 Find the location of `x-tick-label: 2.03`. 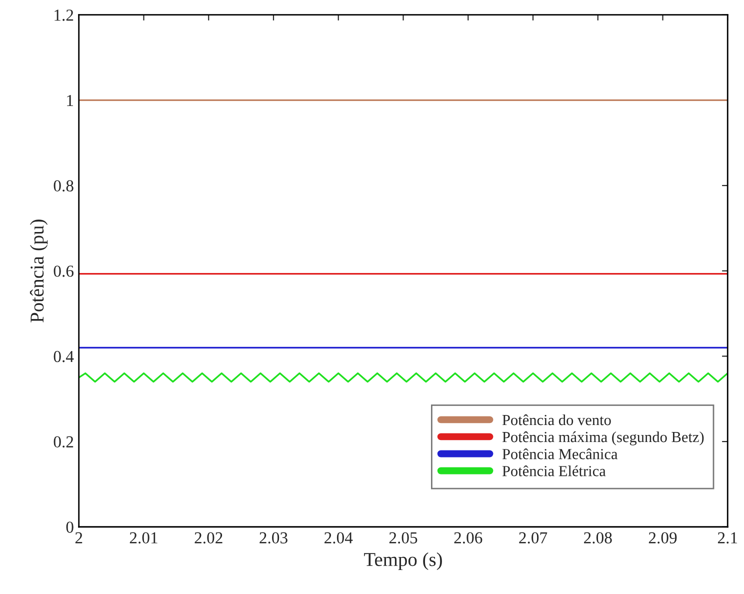

x-tick-label: 2.03 is located at coordinates (274, 538).